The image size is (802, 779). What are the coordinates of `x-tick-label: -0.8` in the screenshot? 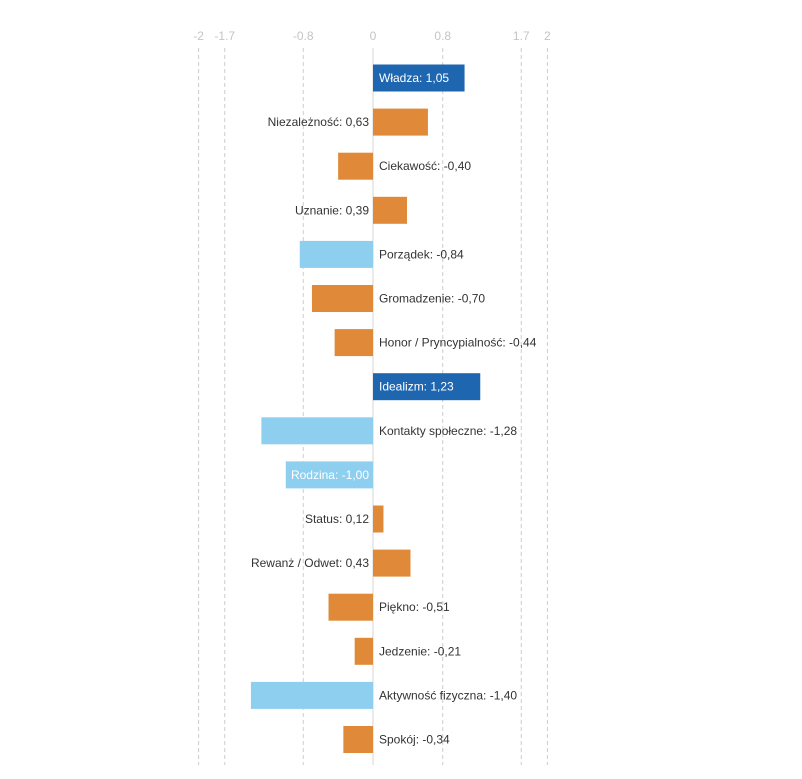 It's located at (303, 36).